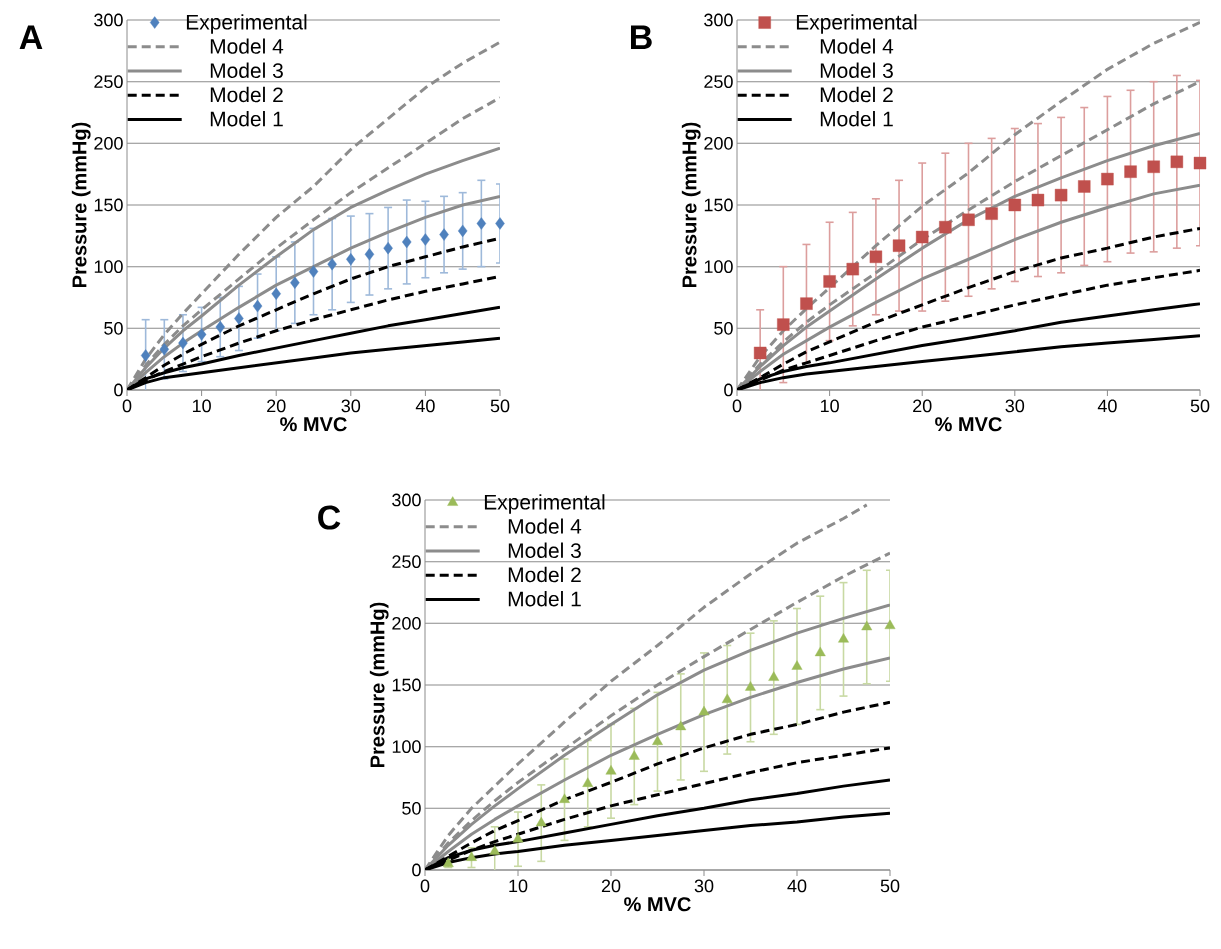 The height and width of the screenshot is (949, 1221). What do you see at coordinates (737, 406) in the screenshot?
I see `x-tick-label: 0` at bounding box center [737, 406].